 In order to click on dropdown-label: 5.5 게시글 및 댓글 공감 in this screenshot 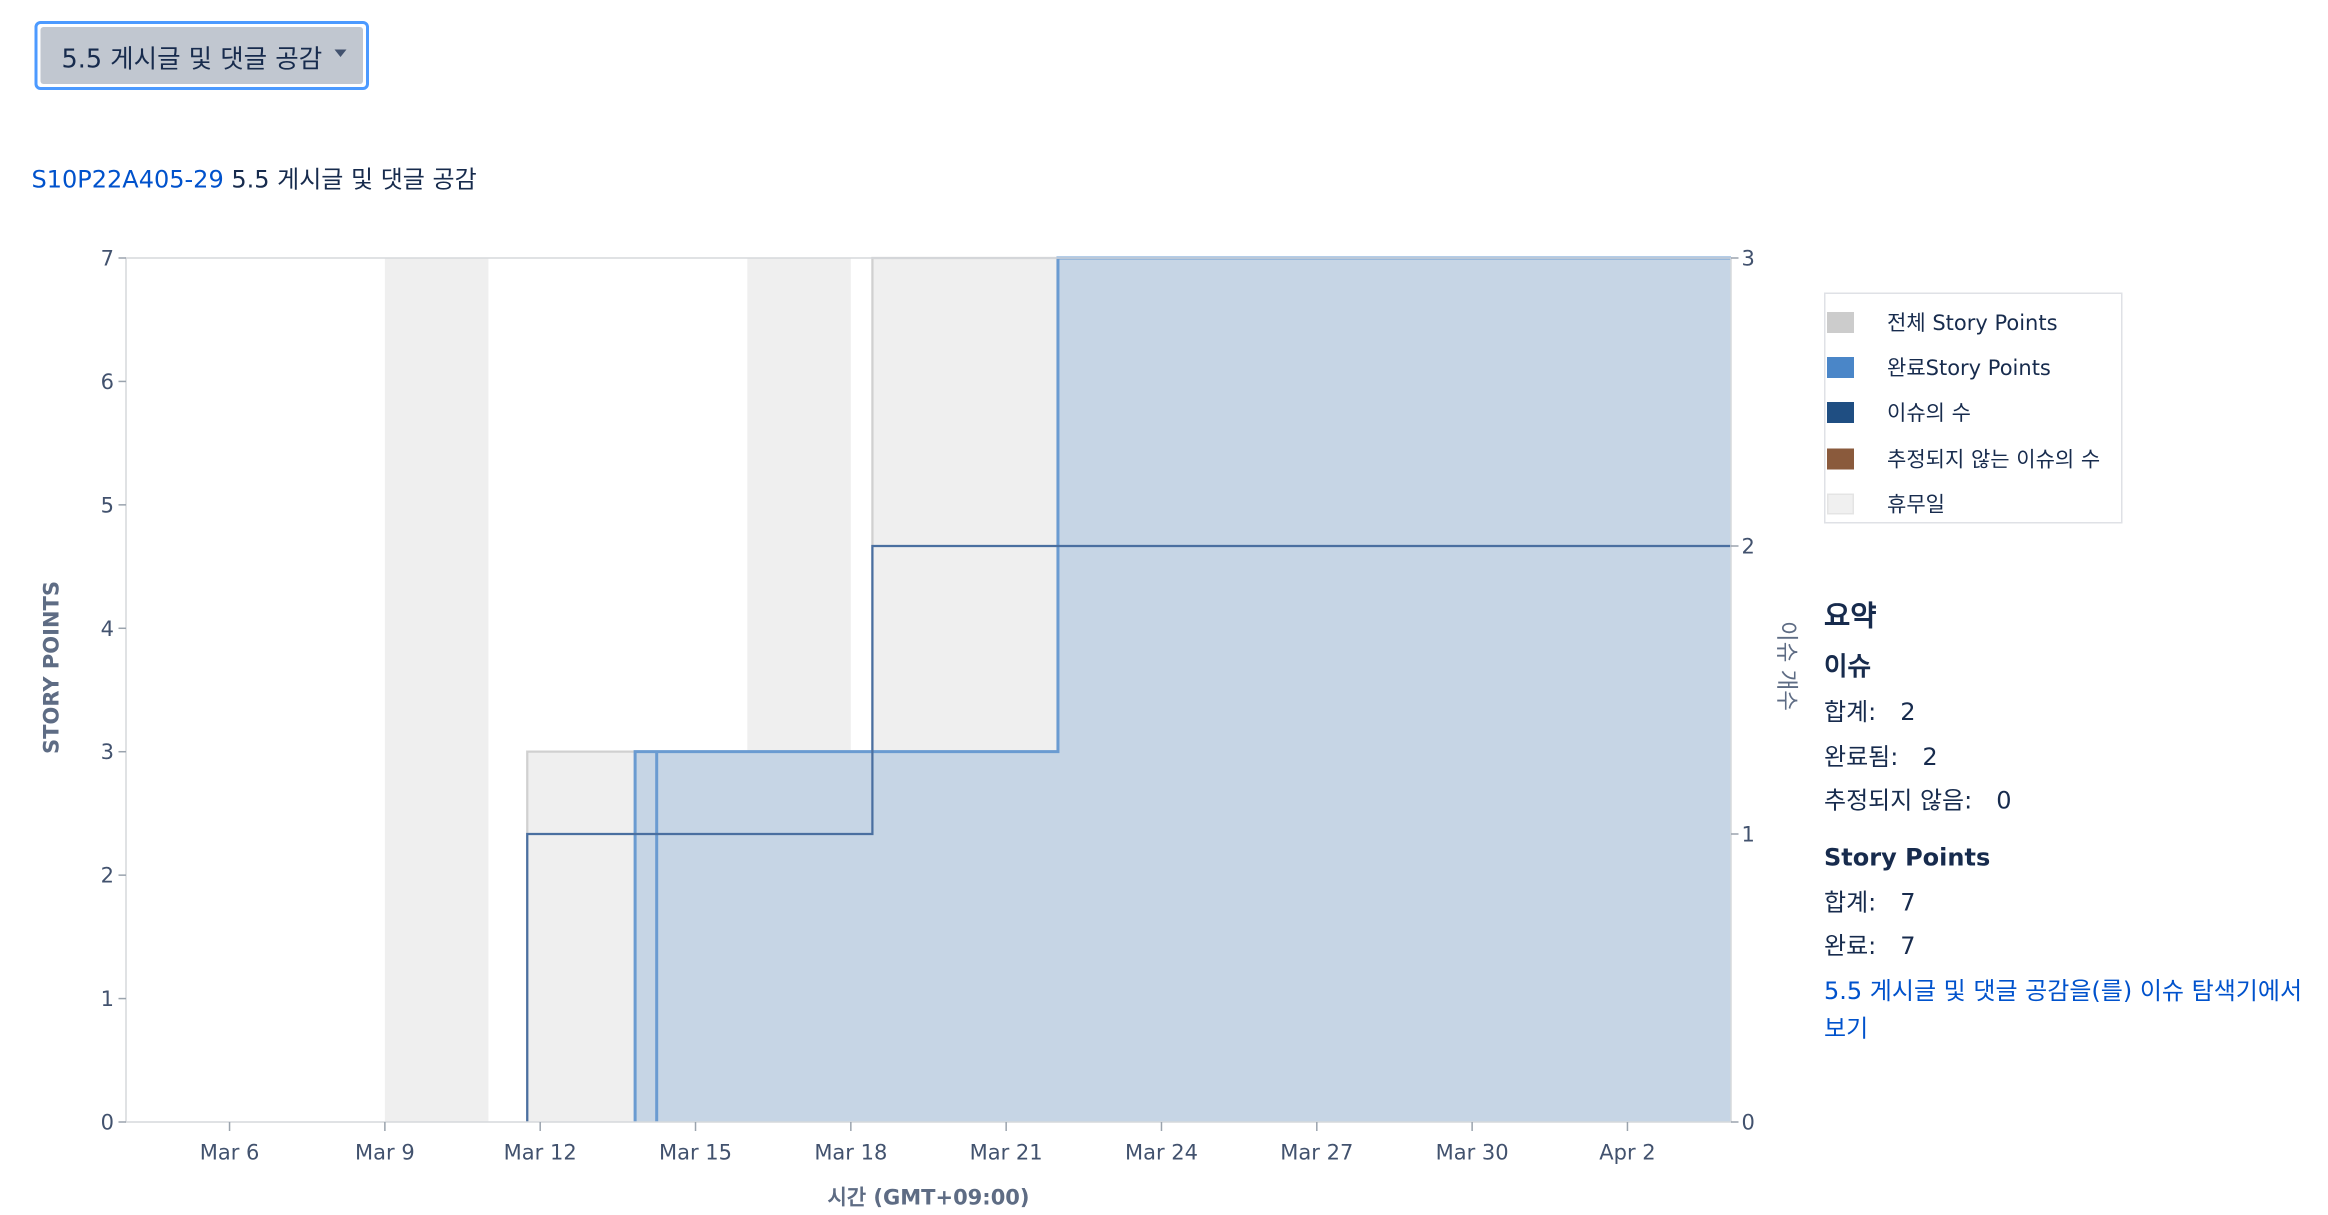, I will do `click(192, 59)`.